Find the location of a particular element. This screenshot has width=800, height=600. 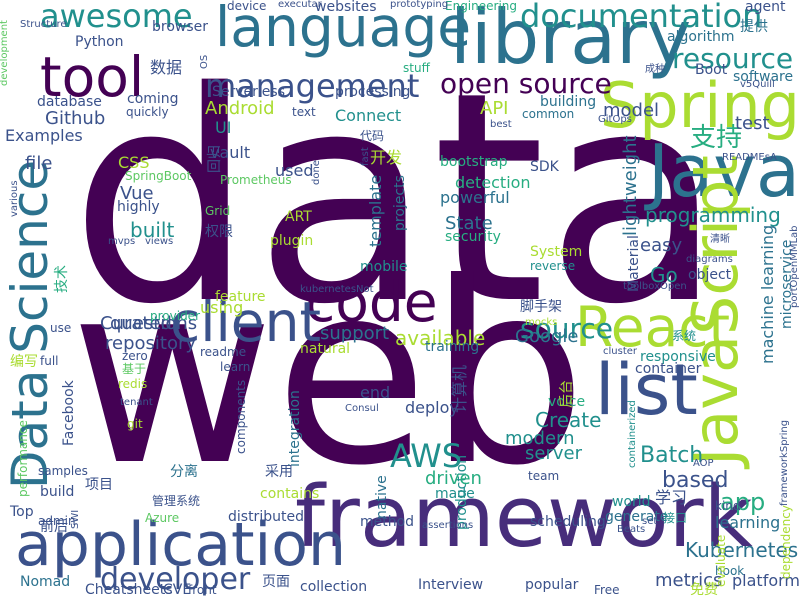

word-cloud-word: responsive is located at coordinates (678, 357).